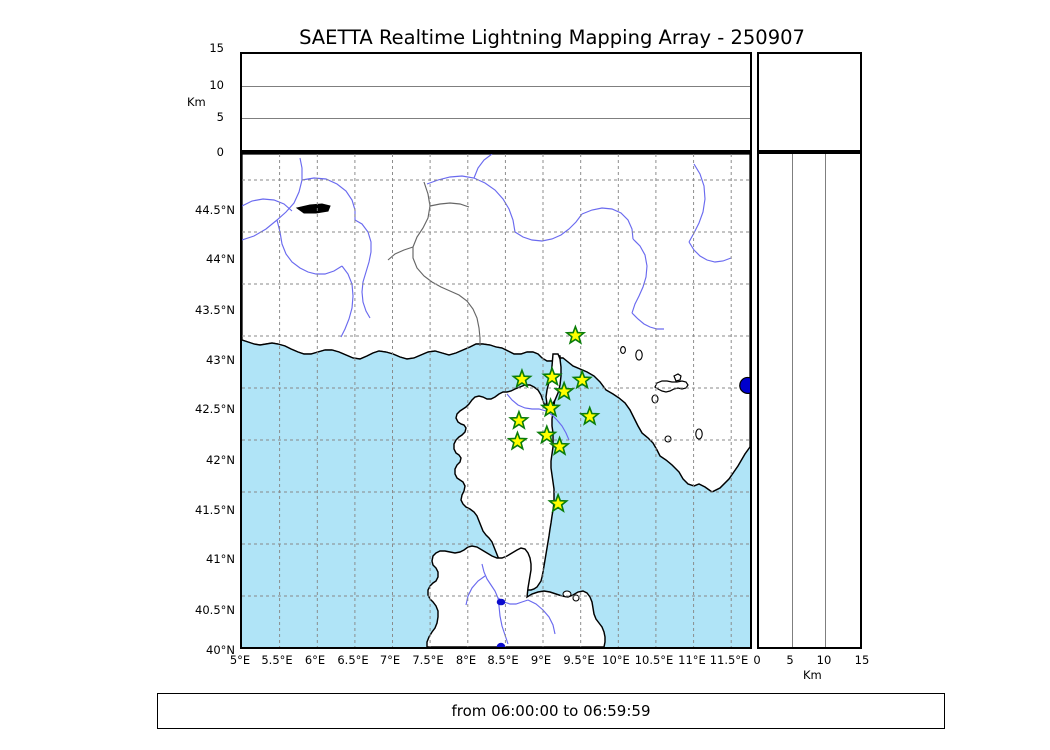 This screenshot has height=750, width=1050. What do you see at coordinates (309, 247) in the screenshot?
I see `river-rhone-lower` at bounding box center [309, 247].